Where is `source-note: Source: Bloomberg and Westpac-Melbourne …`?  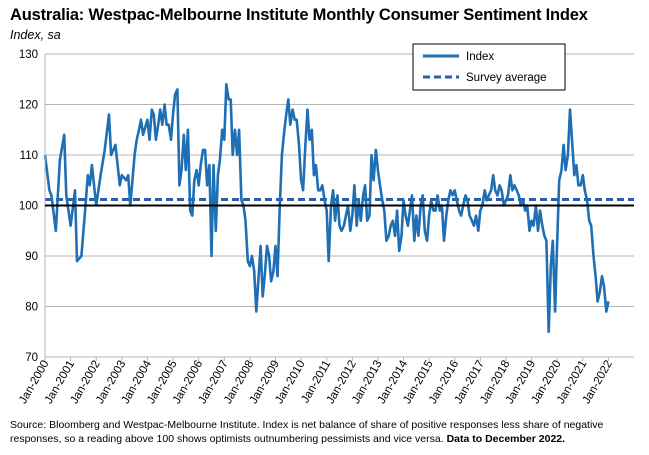
source-note: Source: Bloomberg and Westpac-Melbourne … is located at coordinates (326, 432).